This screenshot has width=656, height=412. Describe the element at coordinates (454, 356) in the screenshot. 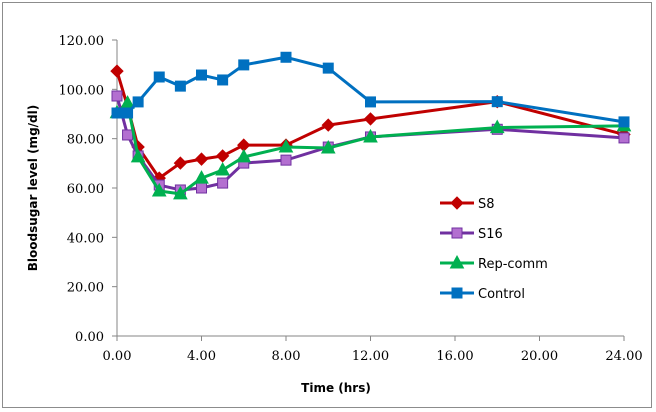

I see `x-tick-label: 16.00` at that location.